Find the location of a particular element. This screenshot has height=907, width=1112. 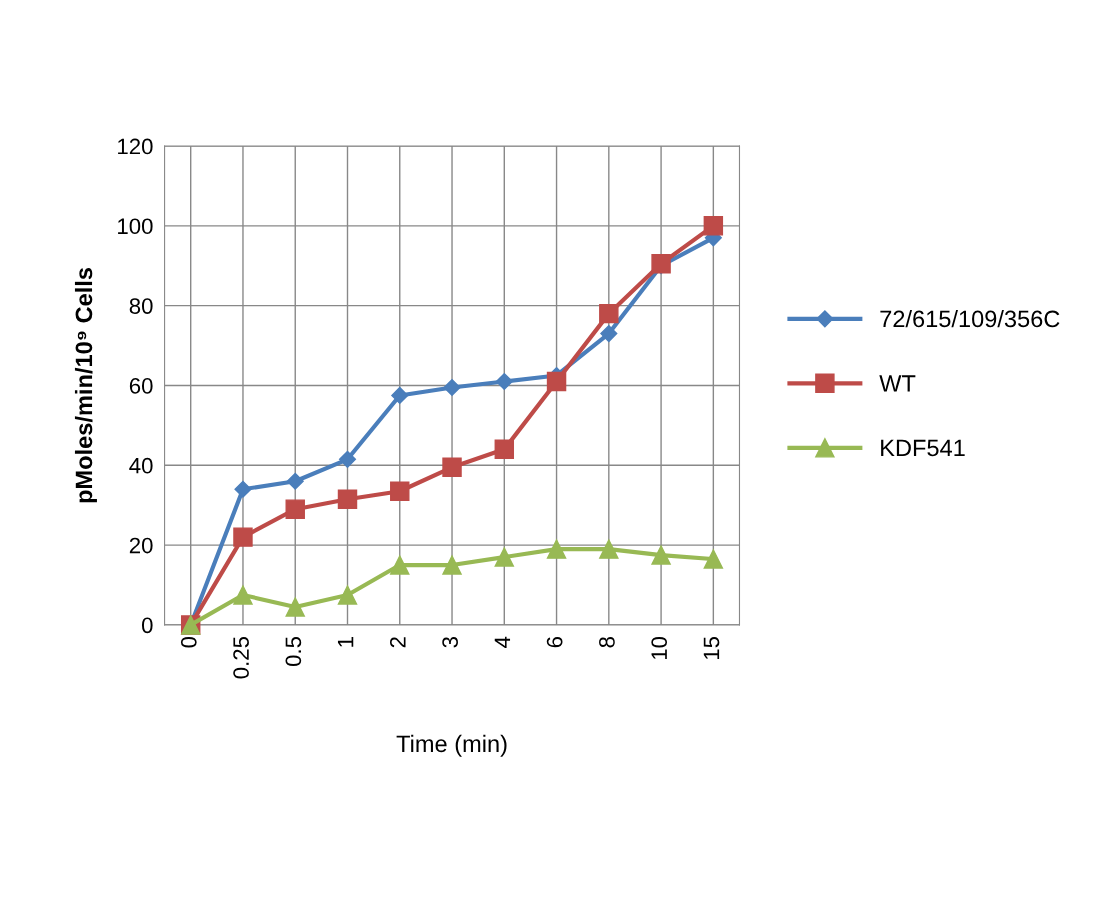

x-tick-label: 15 is located at coordinates (711, 648).